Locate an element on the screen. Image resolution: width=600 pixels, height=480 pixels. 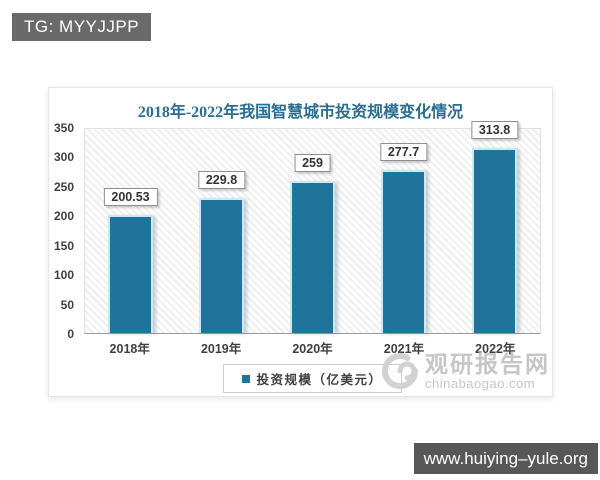
bar-value-label: 313.8 is located at coordinates (494, 130).